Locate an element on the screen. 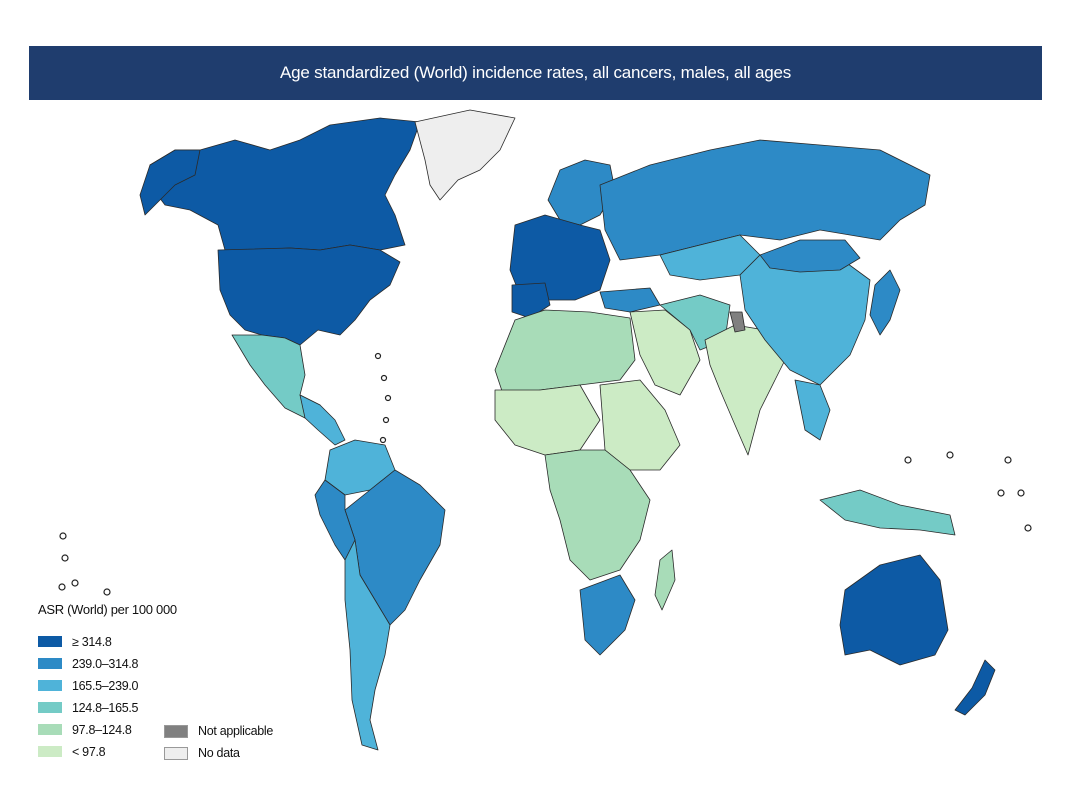 The image size is (1080, 810). region-greenland is located at coordinates (465, 155).